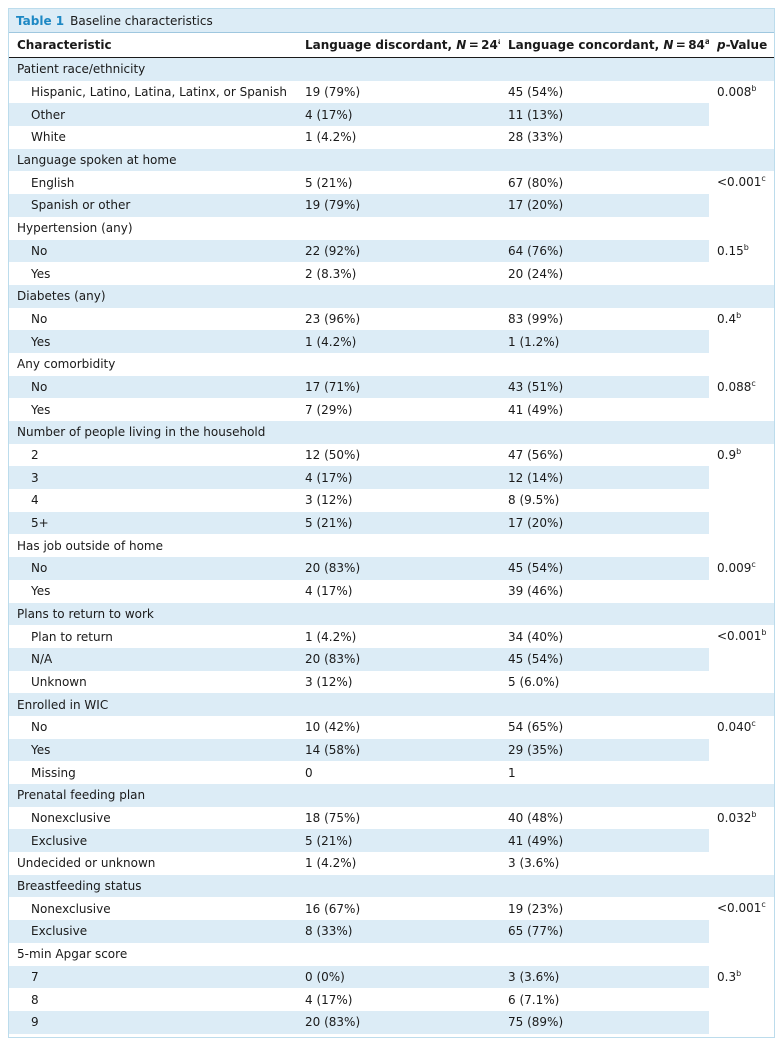  I want to click on concordant-value: 6 (7.1%), so click(534, 999).